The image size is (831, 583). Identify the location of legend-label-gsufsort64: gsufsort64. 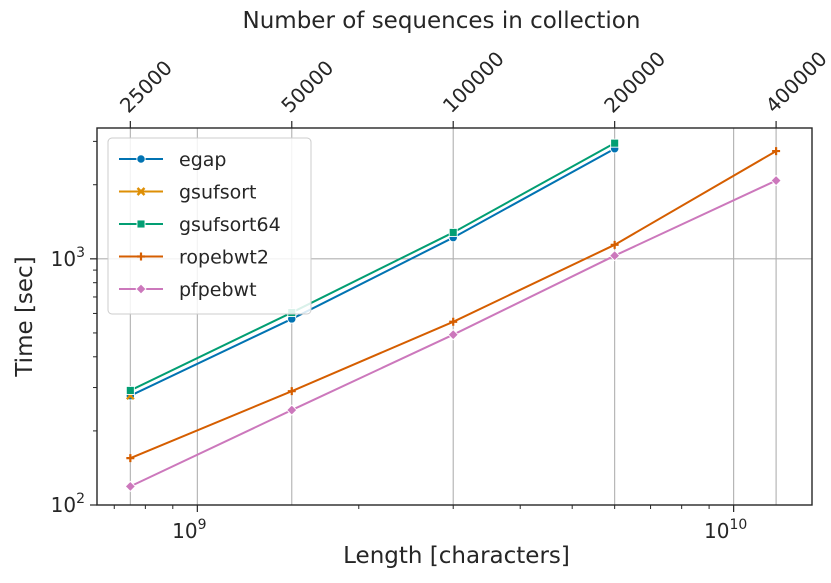
(230, 225).